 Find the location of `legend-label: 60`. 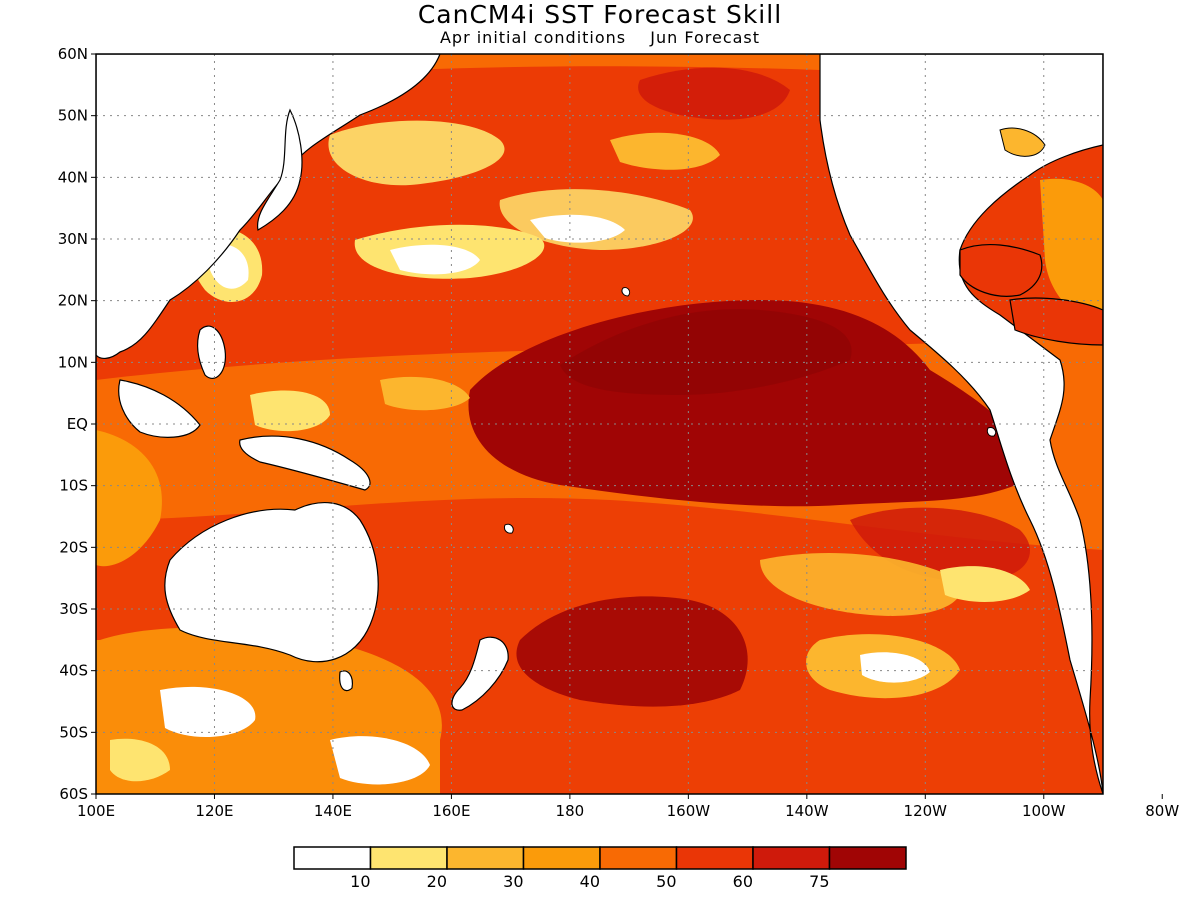

legend-label: 60 is located at coordinates (743, 881).